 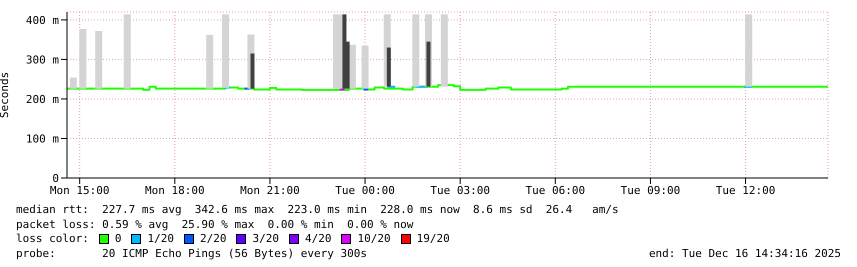 What do you see at coordinates (43, 59) in the screenshot?
I see `y-tick-label: 300 m` at bounding box center [43, 59].